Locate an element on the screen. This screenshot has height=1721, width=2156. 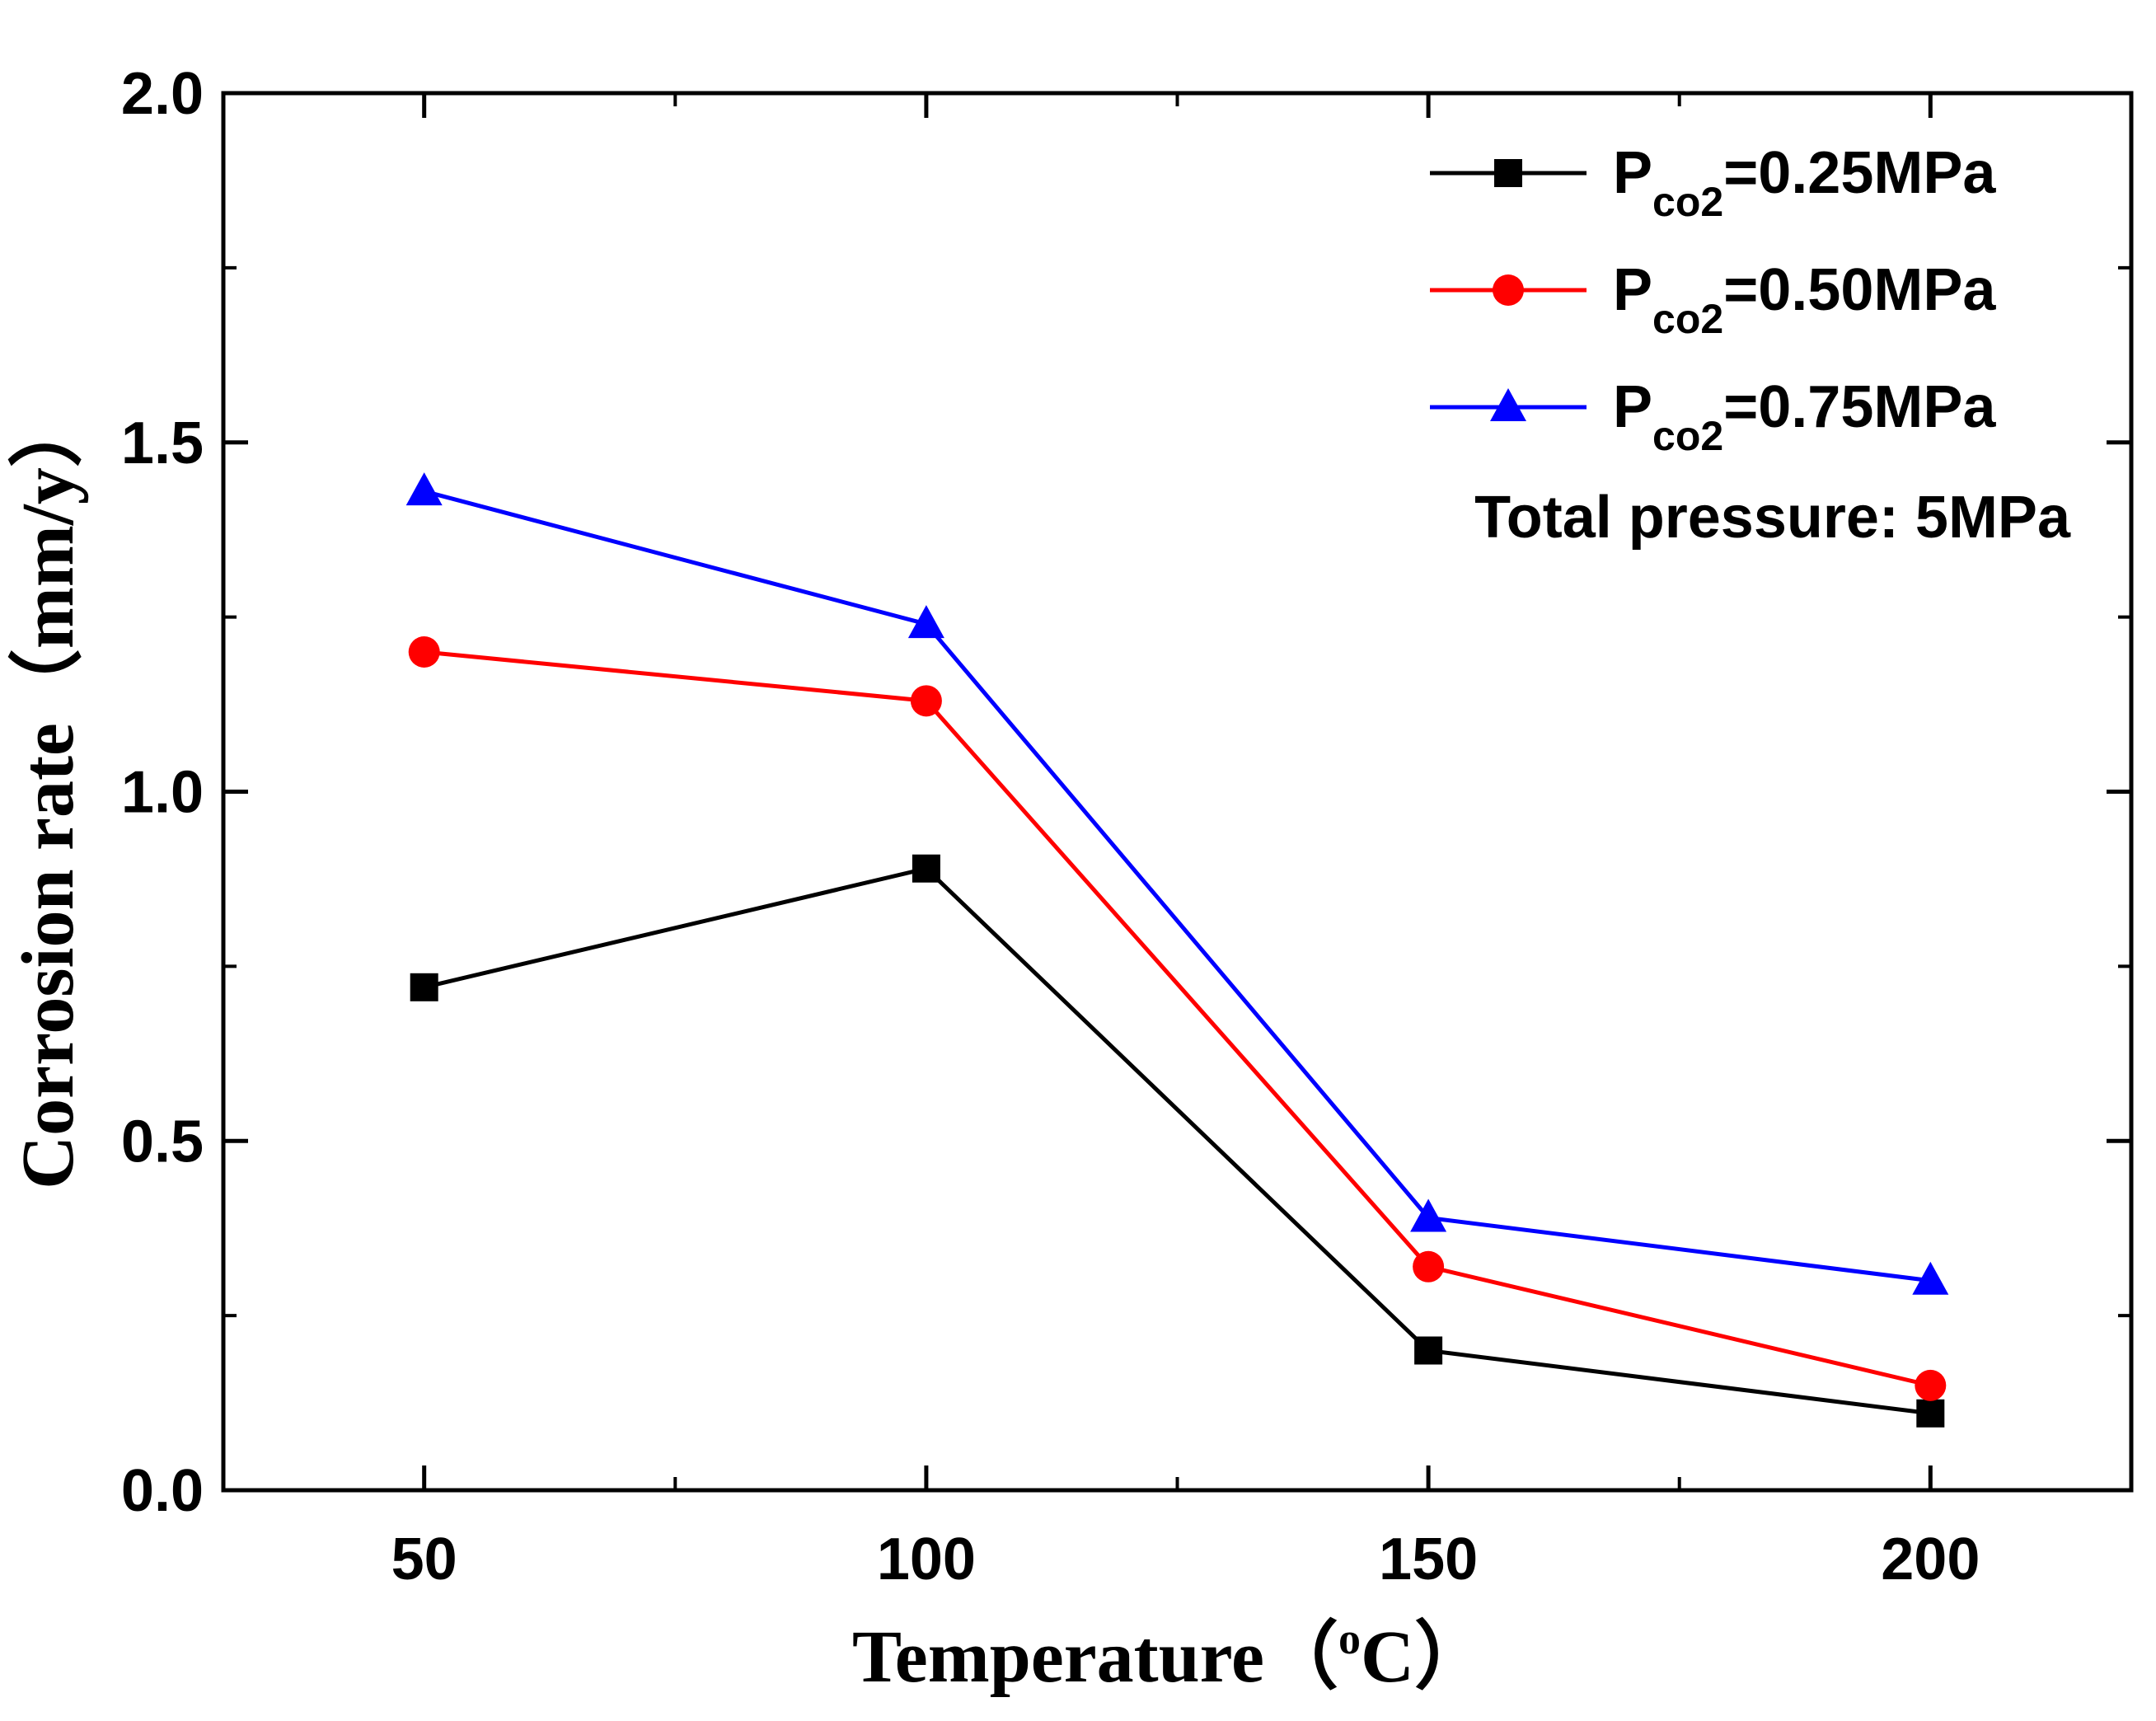
x-tick-label: 200 is located at coordinates (1930, 1559).